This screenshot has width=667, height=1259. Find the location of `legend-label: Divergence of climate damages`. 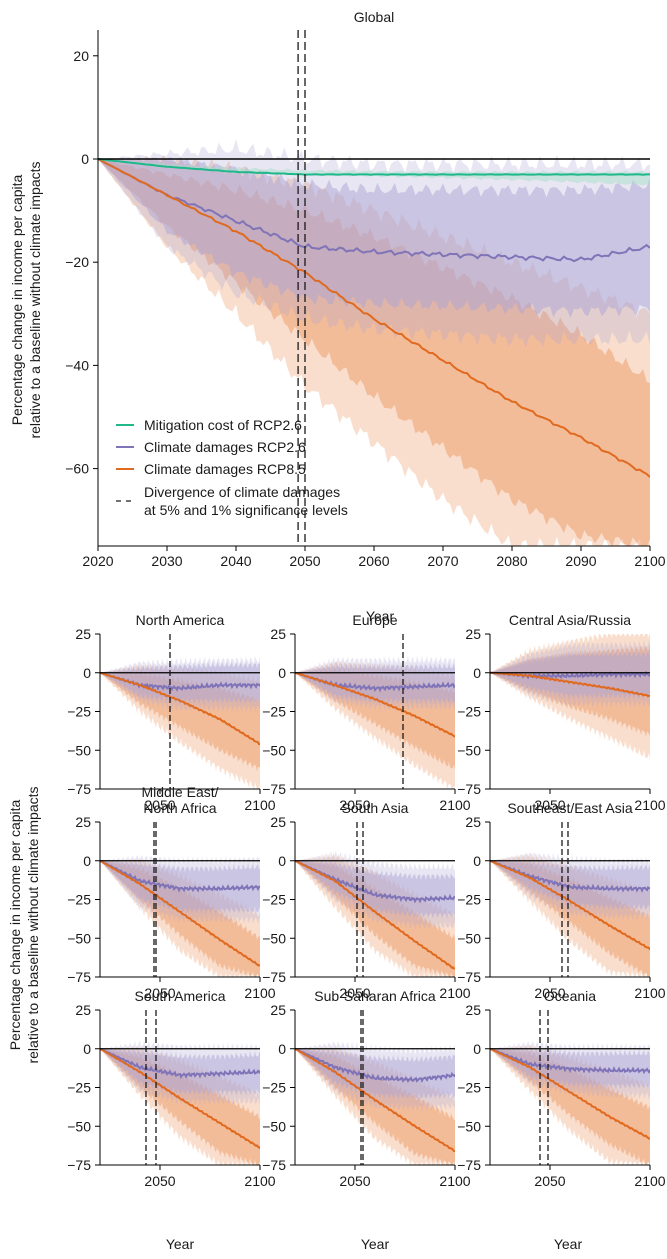

legend-label: Divergence of climate damages is located at coordinates (242, 492).